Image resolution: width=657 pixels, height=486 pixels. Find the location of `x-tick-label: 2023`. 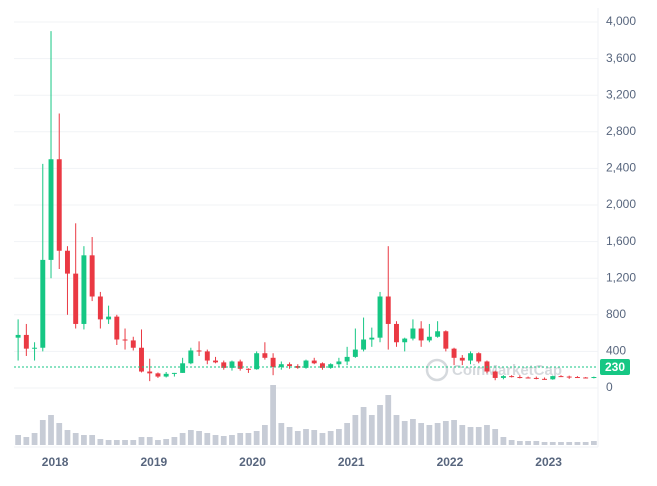

x-tick-label: 2023 is located at coordinates (548, 462).